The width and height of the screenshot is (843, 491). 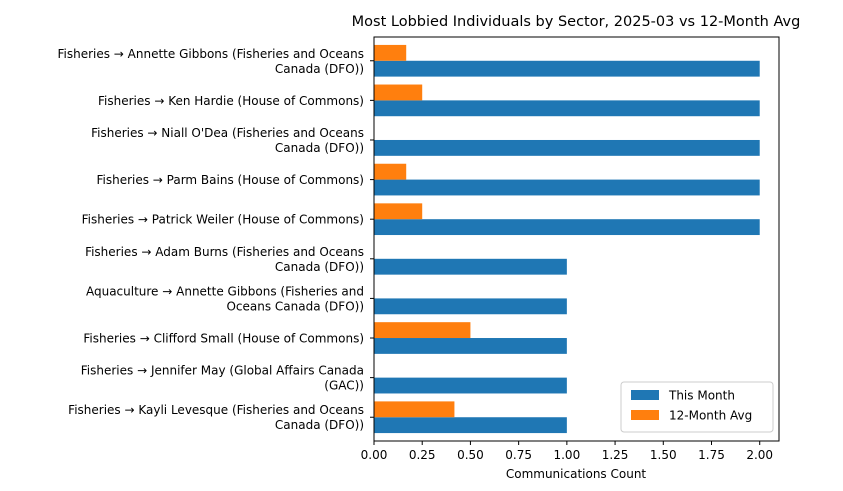 I want to click on x-tick-label: 1.50, so click(x=663, y=455).